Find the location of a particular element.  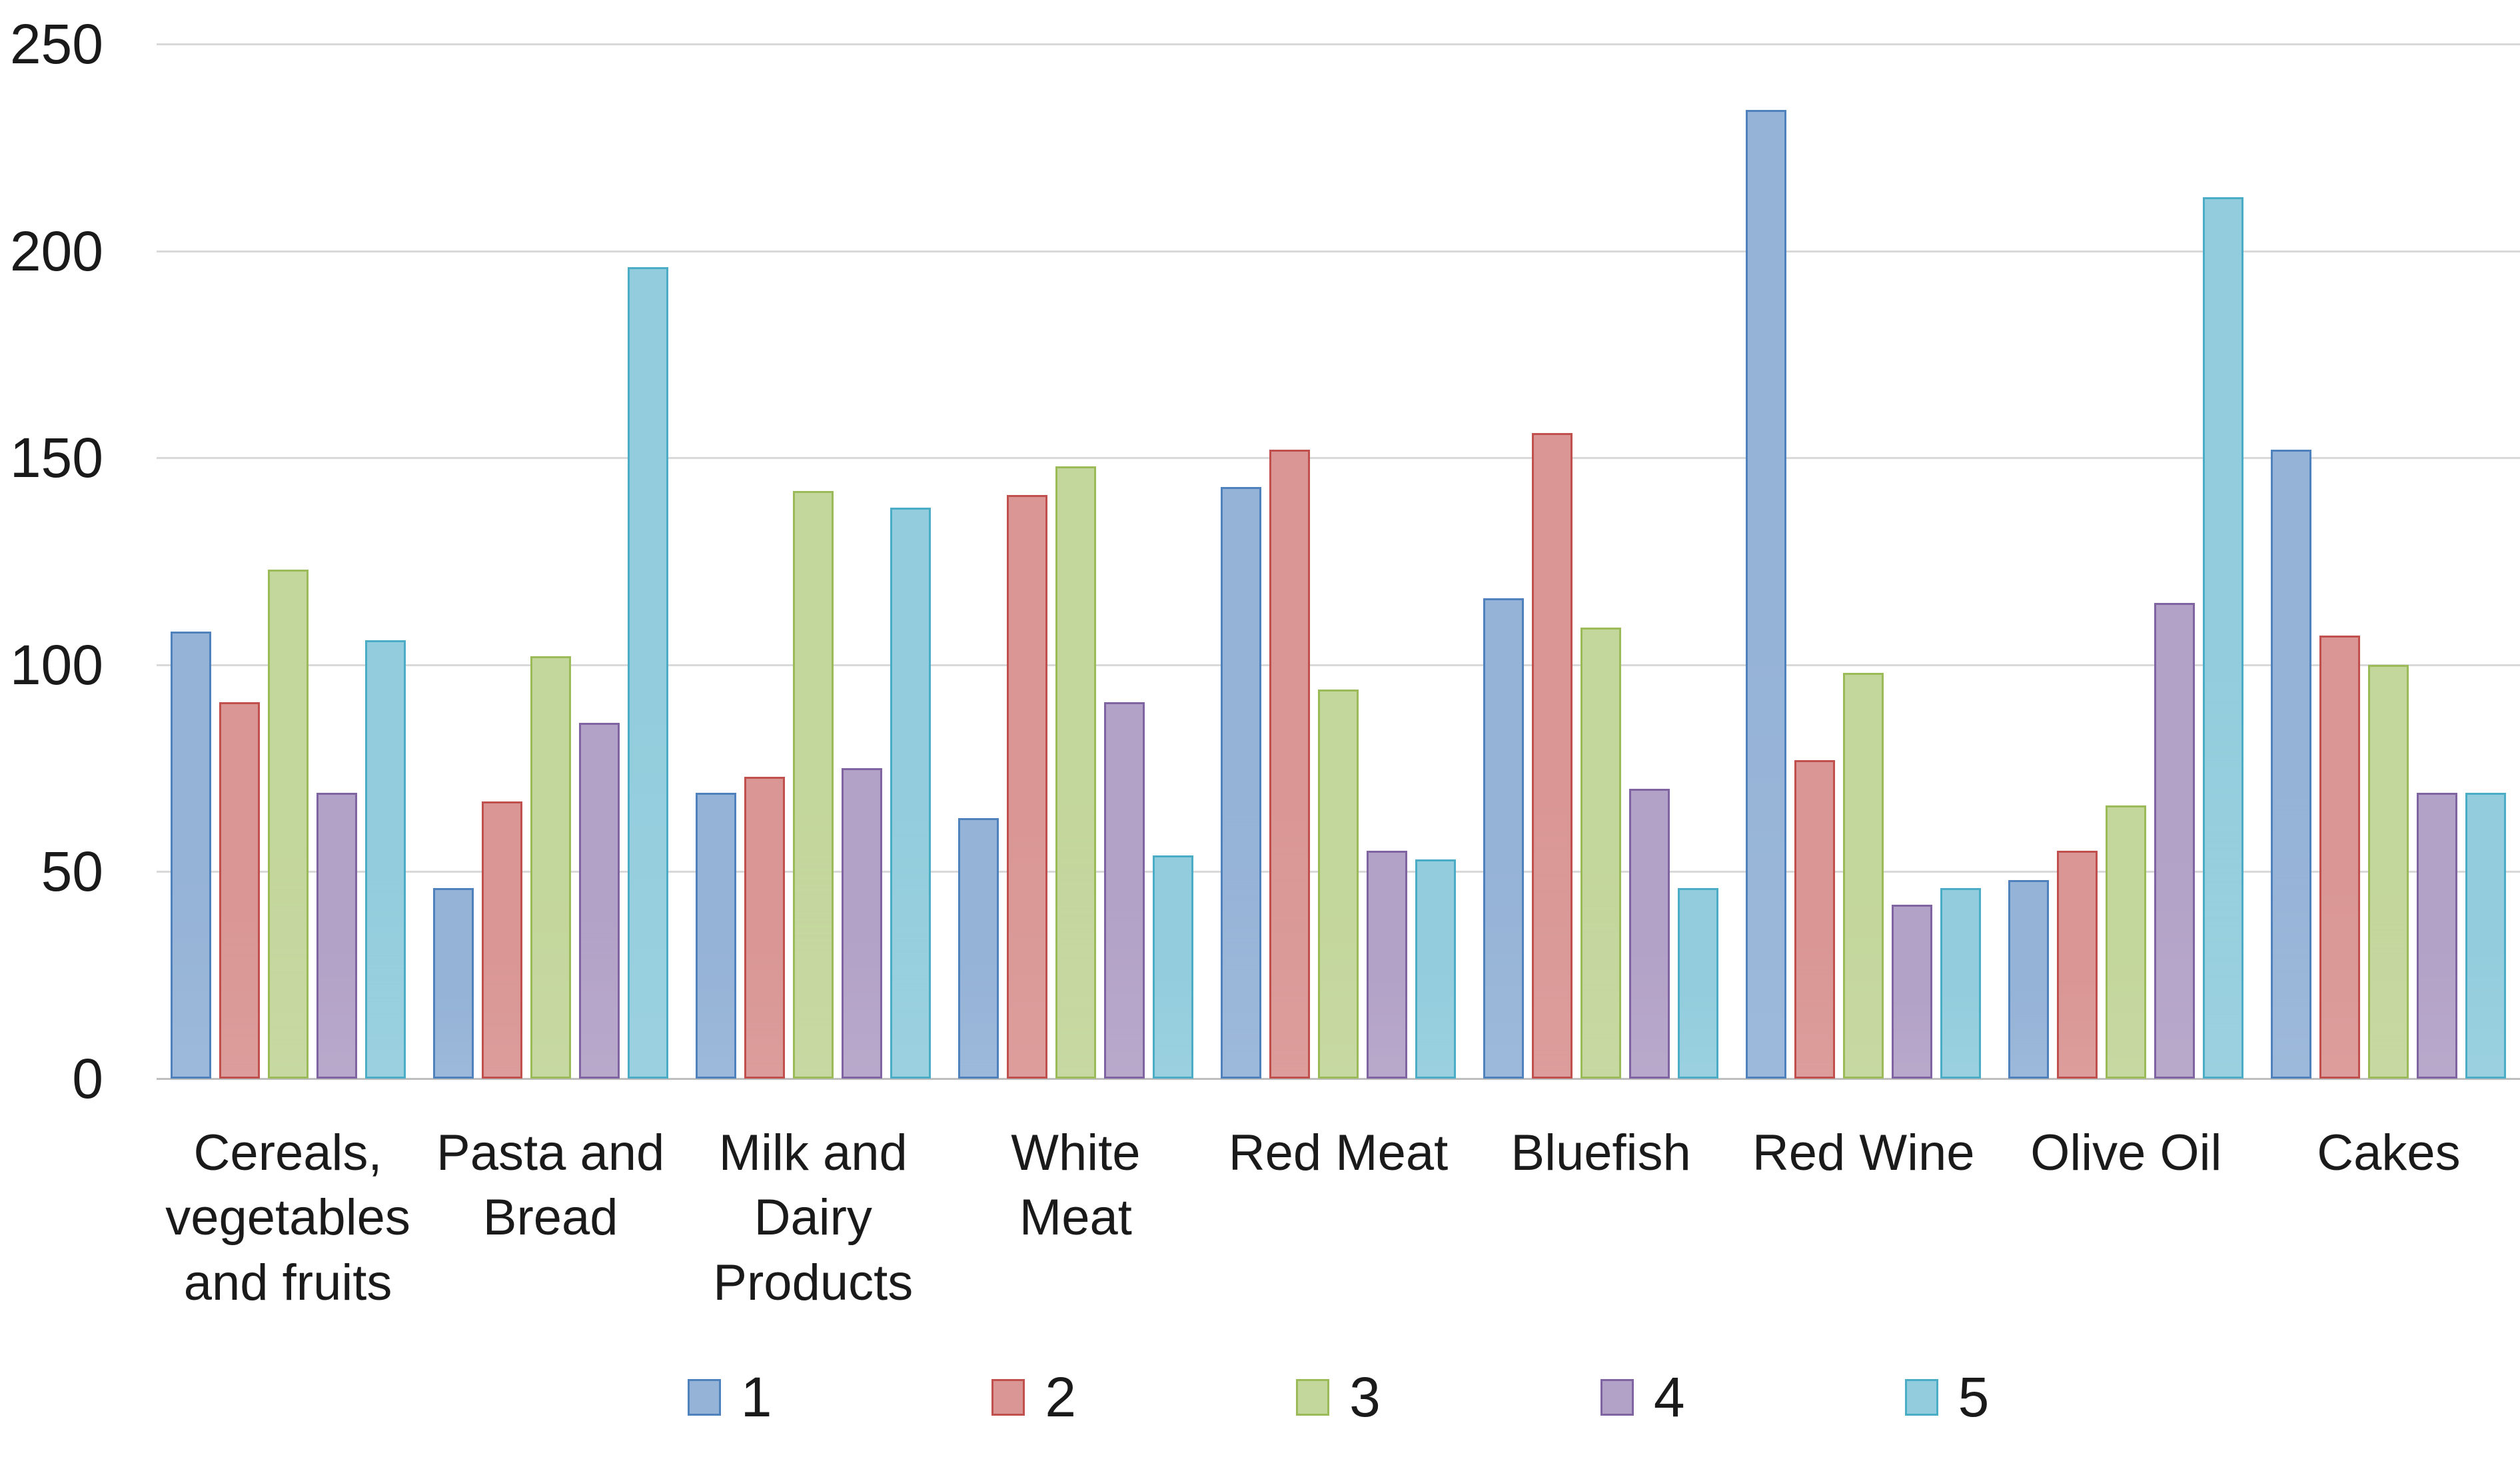

legend: 1 2 3 4 5 is located at coordinates (1338, 1397).